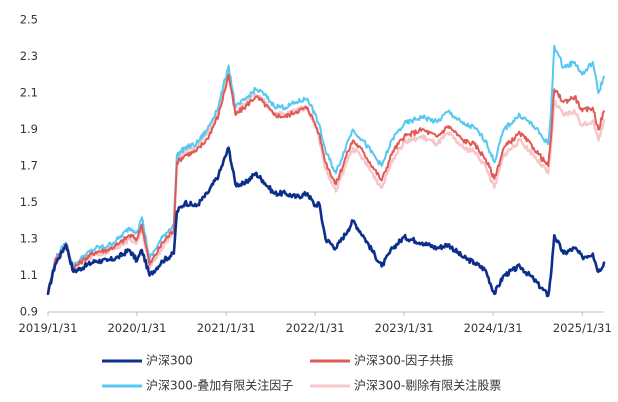  I want to click on y-tick-label: 2.5, so click(29, 20).